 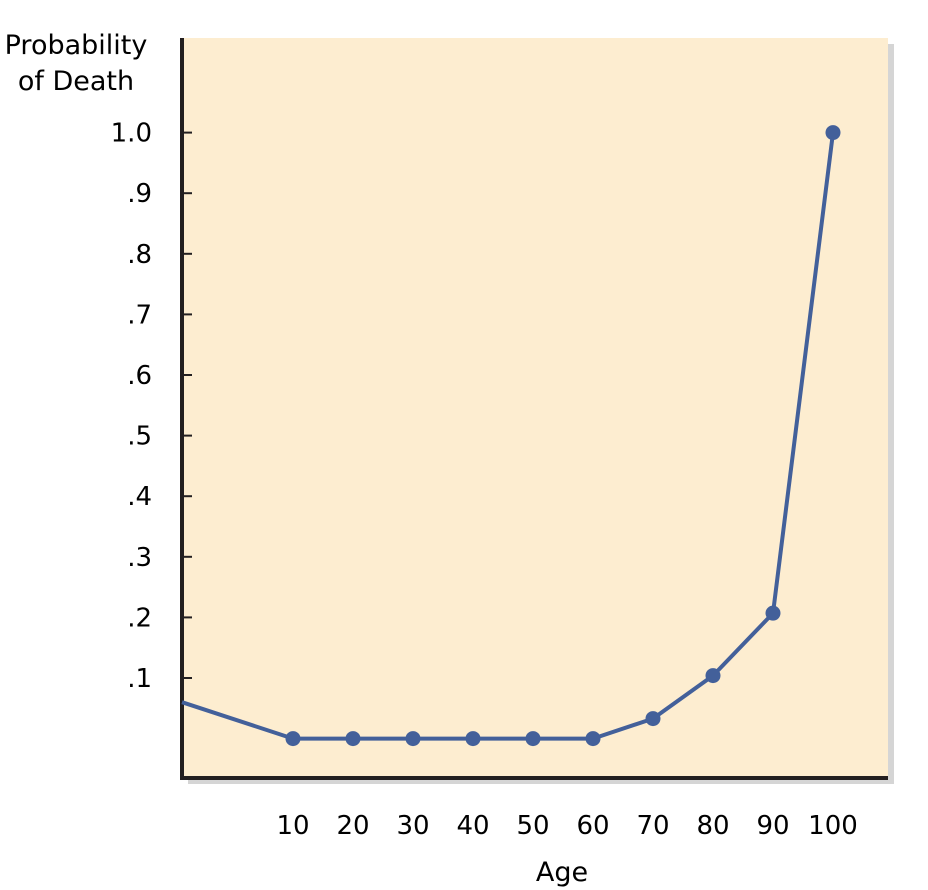 What do you see at coordinates (139, 315) in the screenshot?
I see `y-tick-label: .7` at bounding box center [139, 315].